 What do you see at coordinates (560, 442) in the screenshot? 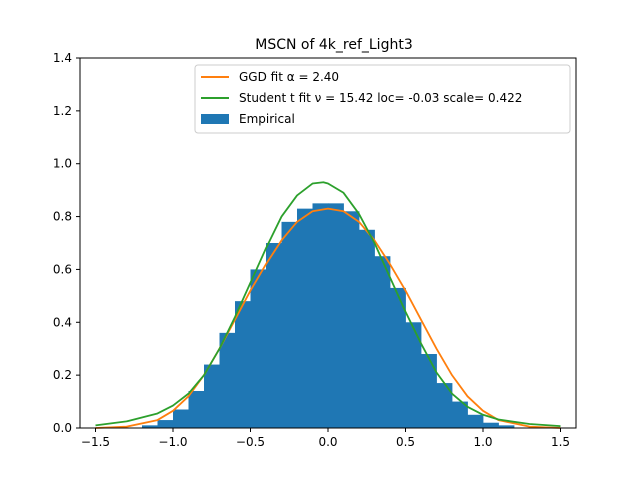
I see `x-tick-label: 1.5` at bounding box center [560, 442].